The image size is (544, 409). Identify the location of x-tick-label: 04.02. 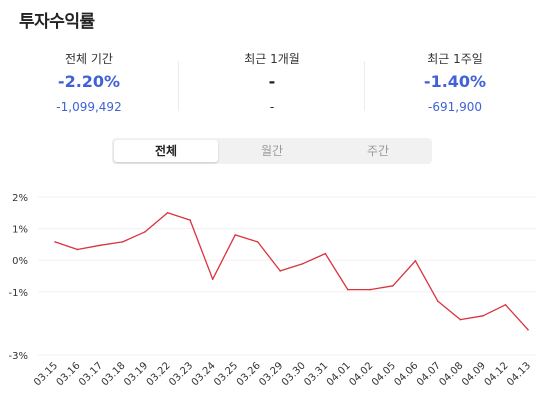
(361, 374).